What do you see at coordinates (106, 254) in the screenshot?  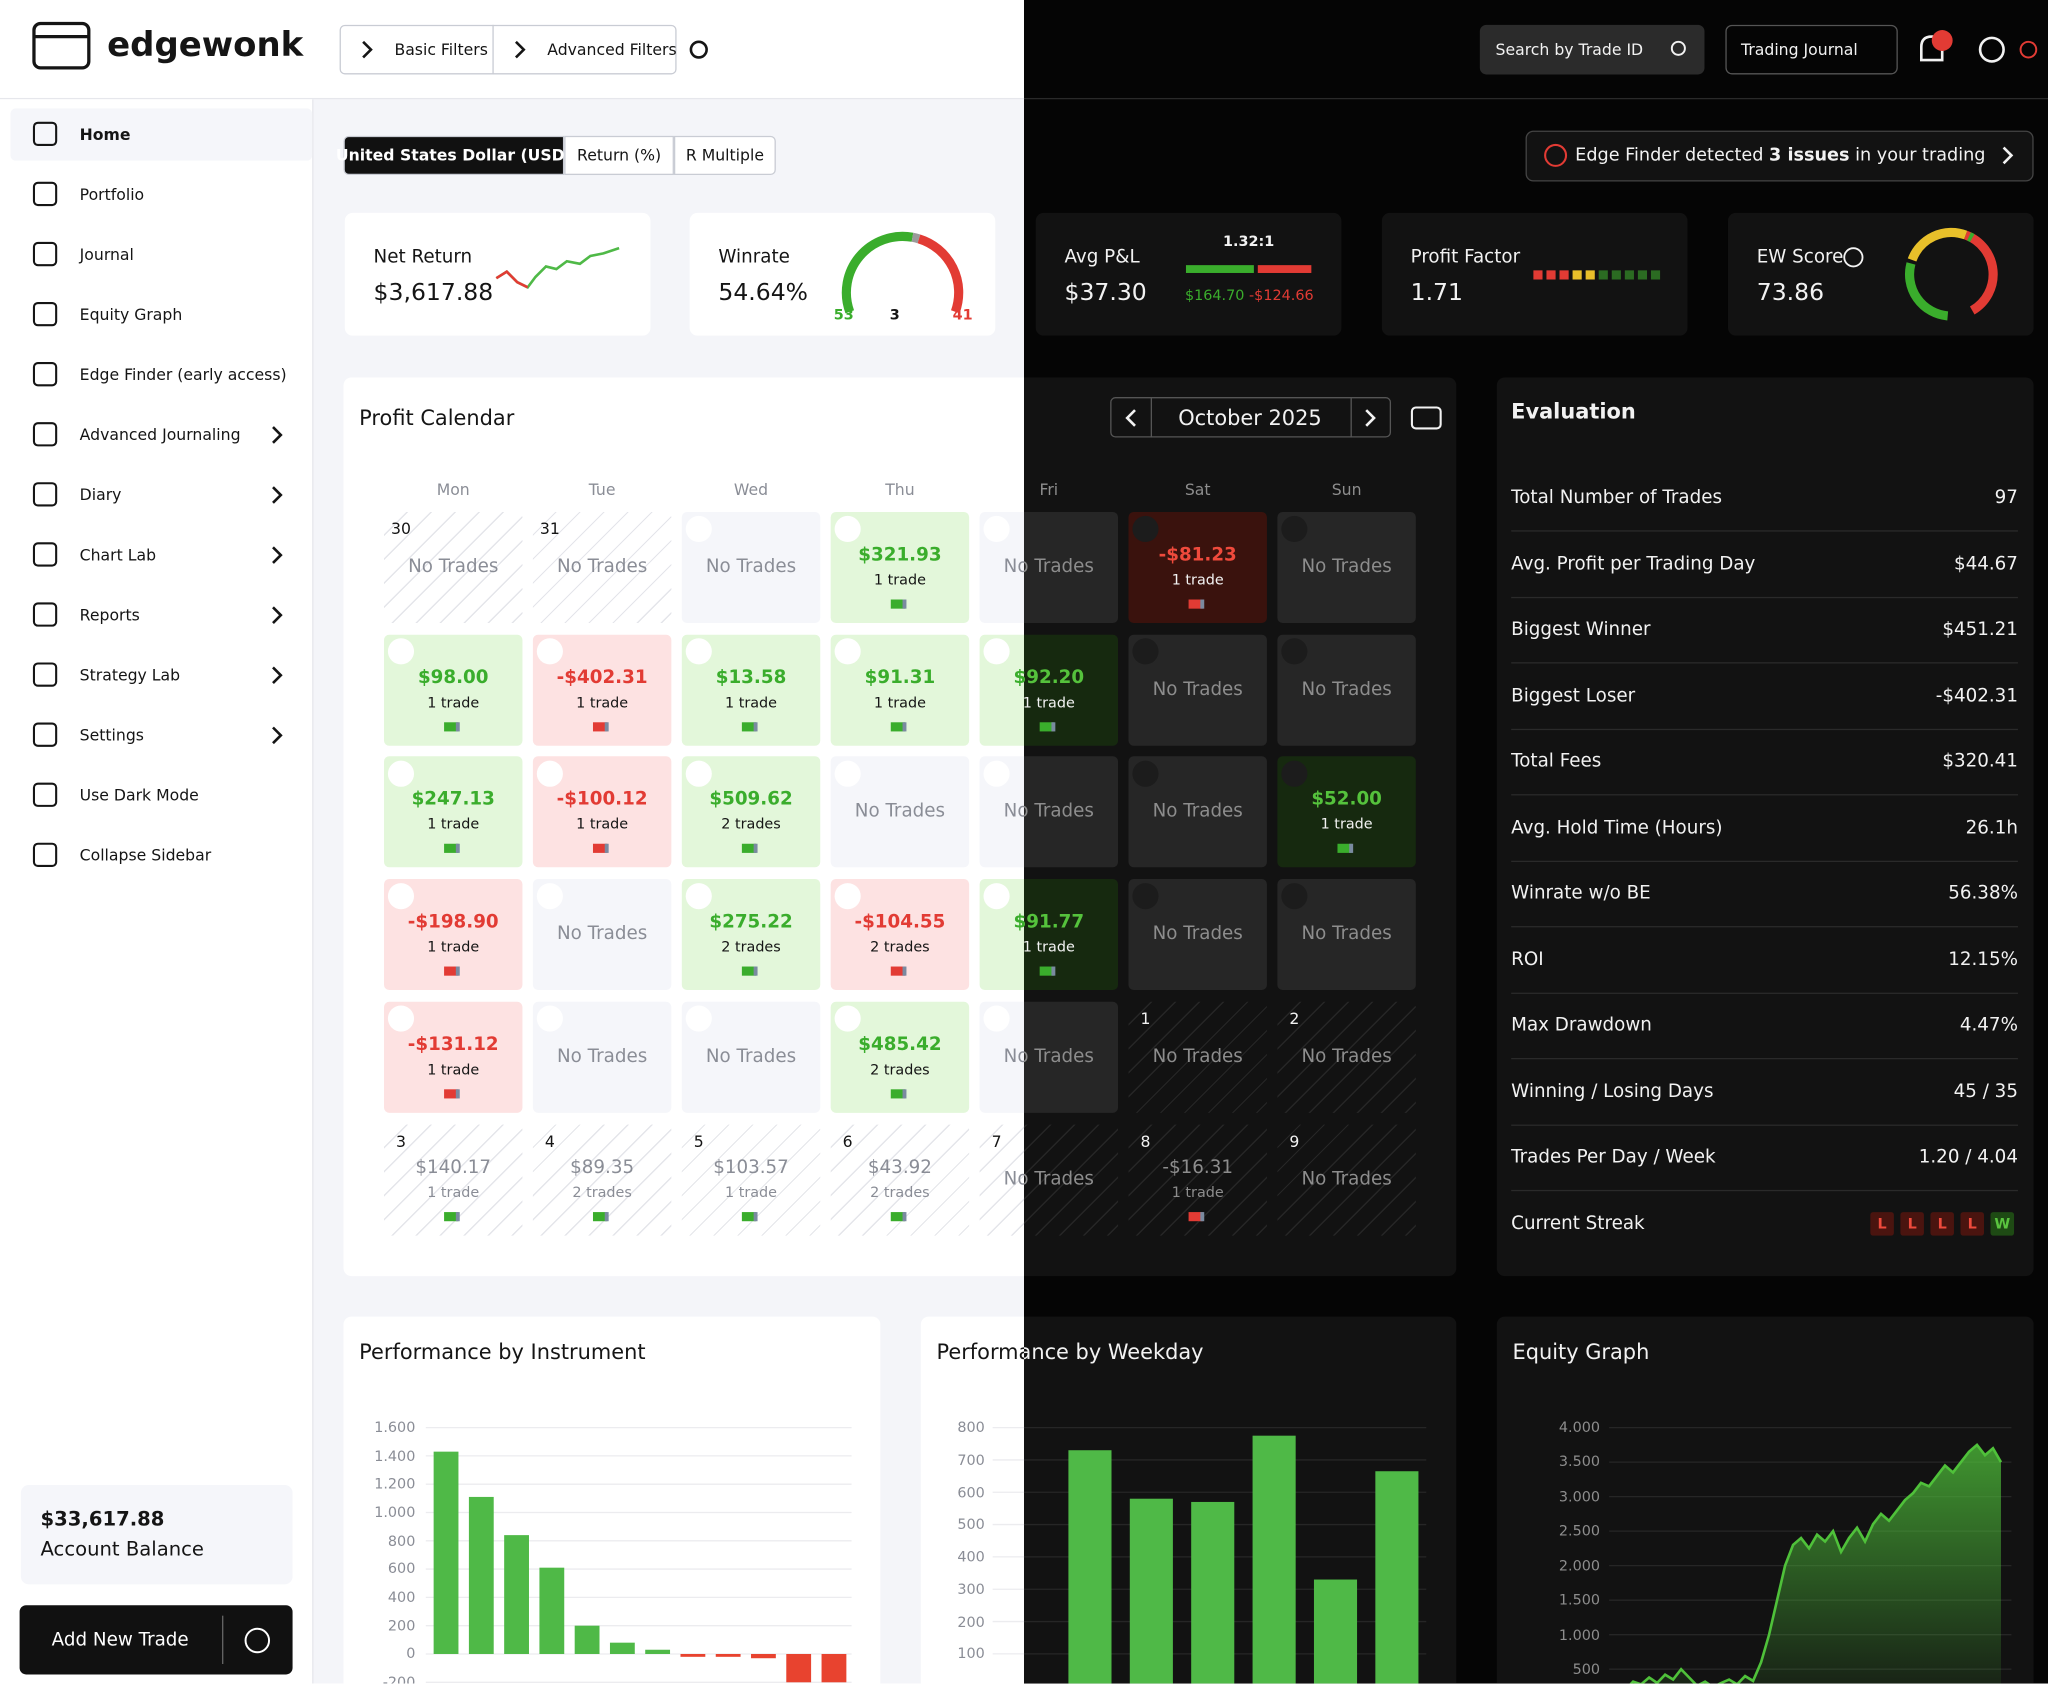 I see `nav-item: Journal` at bounding box center [106, 254].